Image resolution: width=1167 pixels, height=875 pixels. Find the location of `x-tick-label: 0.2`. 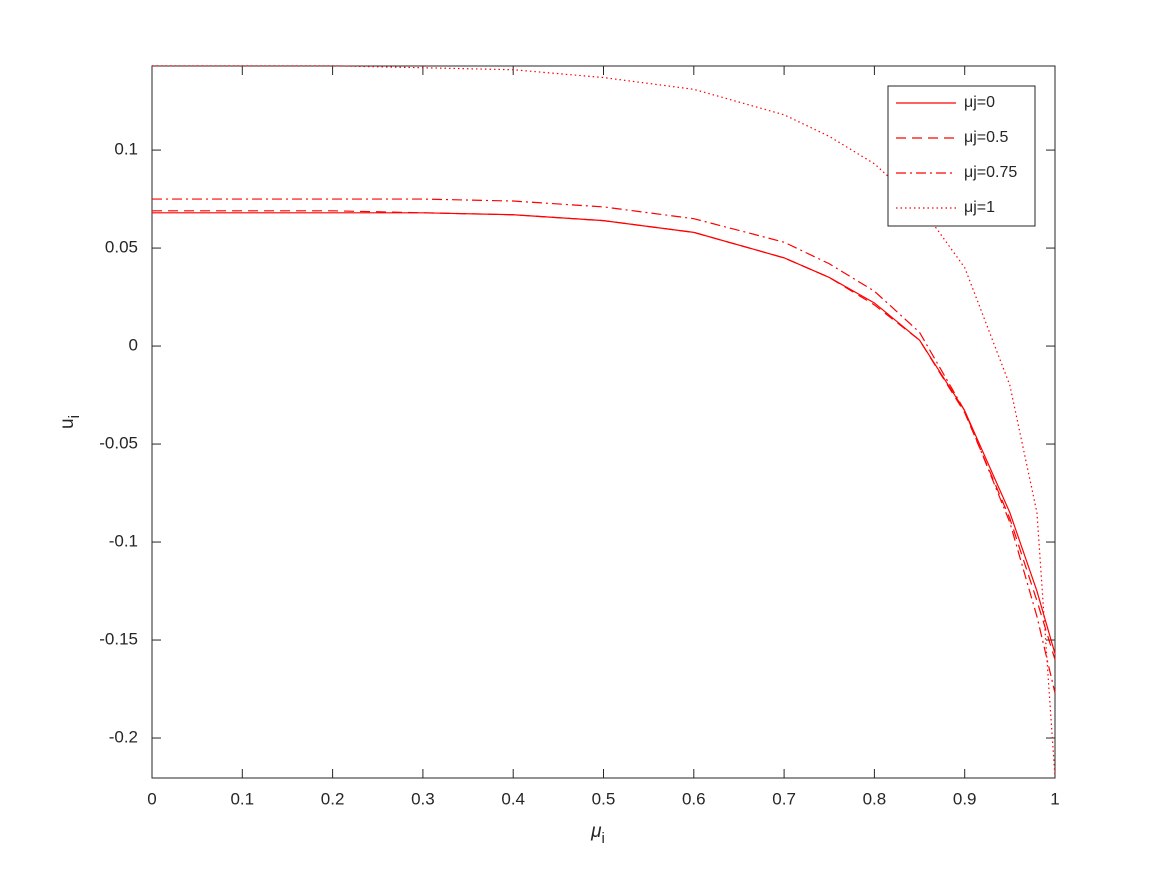

x-tick-label: 0.2 is located at coordinates (333, 798).